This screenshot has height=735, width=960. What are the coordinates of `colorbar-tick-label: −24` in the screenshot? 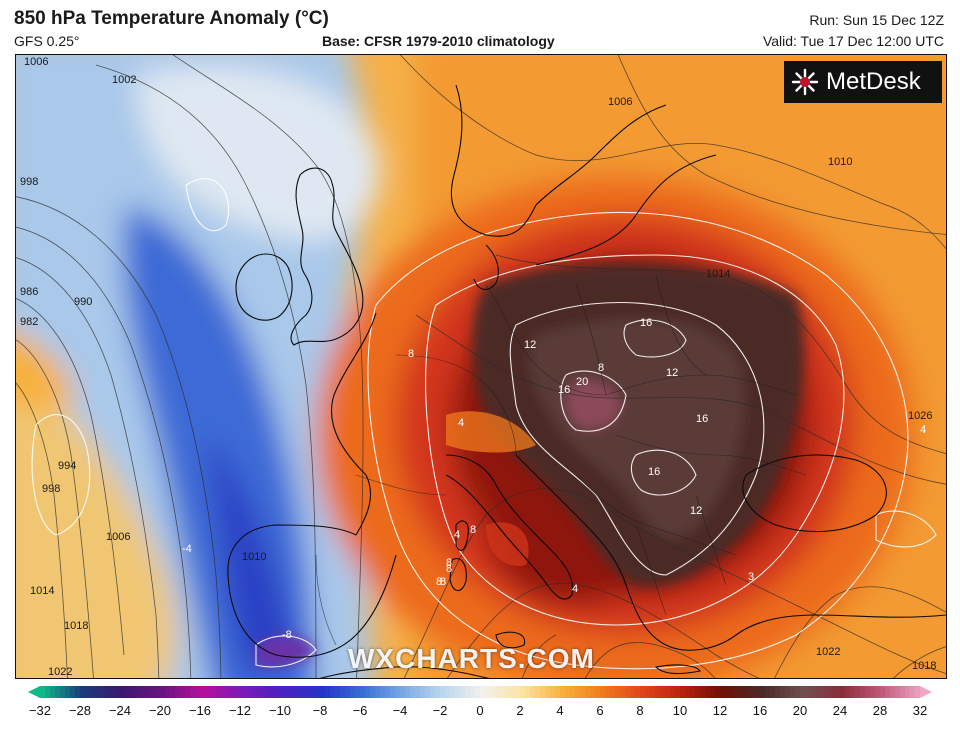 It's located at (120, 710).